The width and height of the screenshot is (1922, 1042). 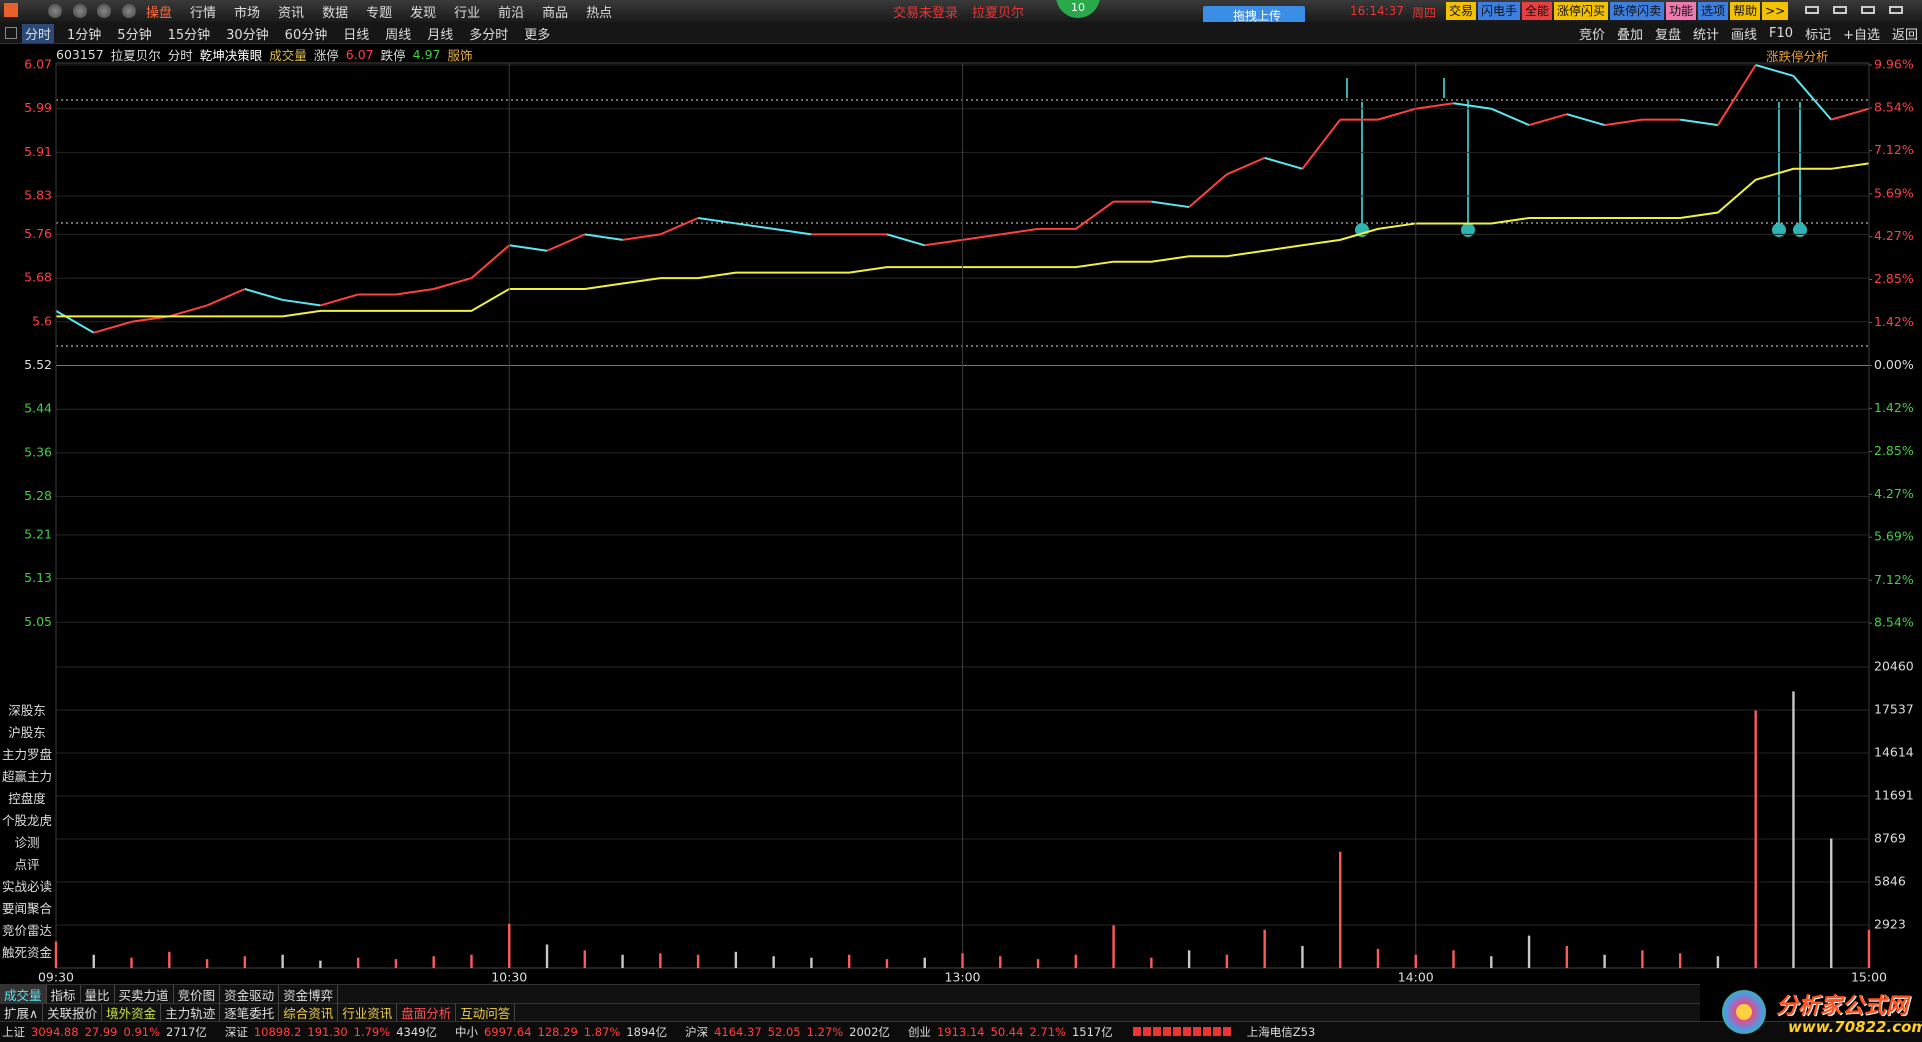 I want to click on tool-button: 叠加, so click(x=1629, y=35).